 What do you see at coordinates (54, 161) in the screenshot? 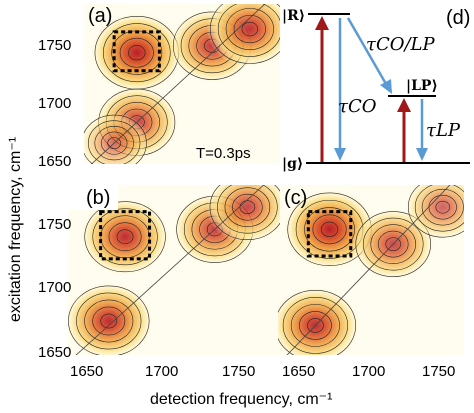
I see `ytick-a-1650: 1650` at bounding box center [54, 161].